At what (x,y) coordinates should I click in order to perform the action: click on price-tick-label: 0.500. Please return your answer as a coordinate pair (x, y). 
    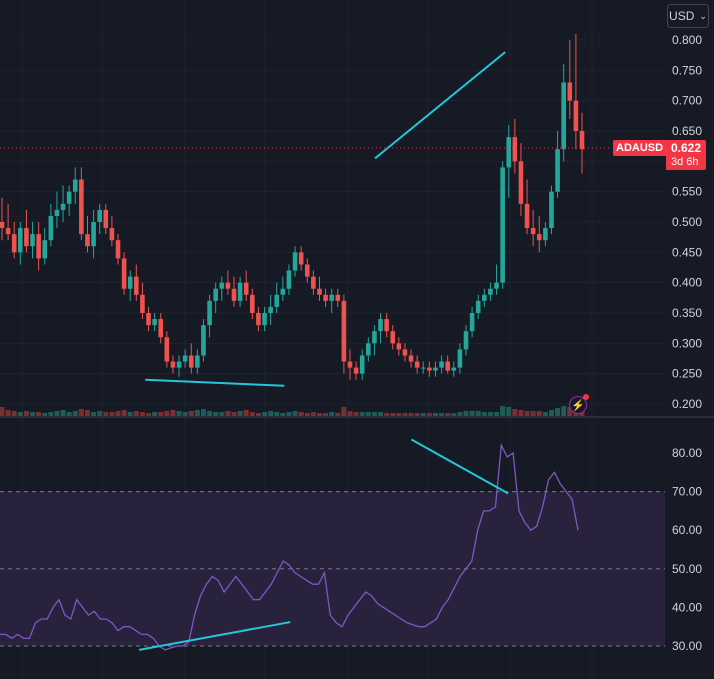
    Looking at the image, I should click on (687, 222).